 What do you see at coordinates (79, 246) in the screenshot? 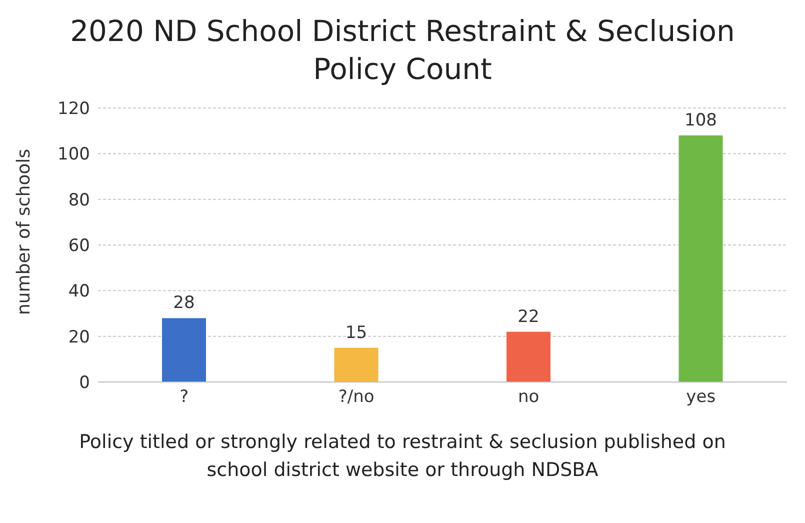
I see `y-tick-label: 60` at bounding box center [79, 246].